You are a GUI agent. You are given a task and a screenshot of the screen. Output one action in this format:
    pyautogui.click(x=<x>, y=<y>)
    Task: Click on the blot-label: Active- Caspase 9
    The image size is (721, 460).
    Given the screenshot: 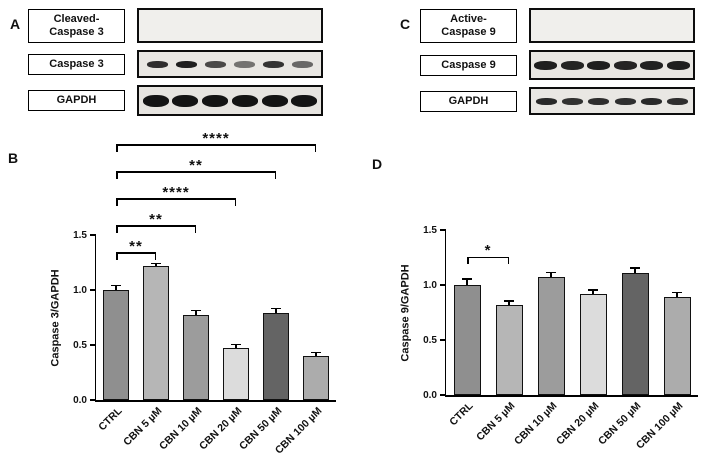 What is the action you would take?
    pyautogui.click(x=468, y=25)
    